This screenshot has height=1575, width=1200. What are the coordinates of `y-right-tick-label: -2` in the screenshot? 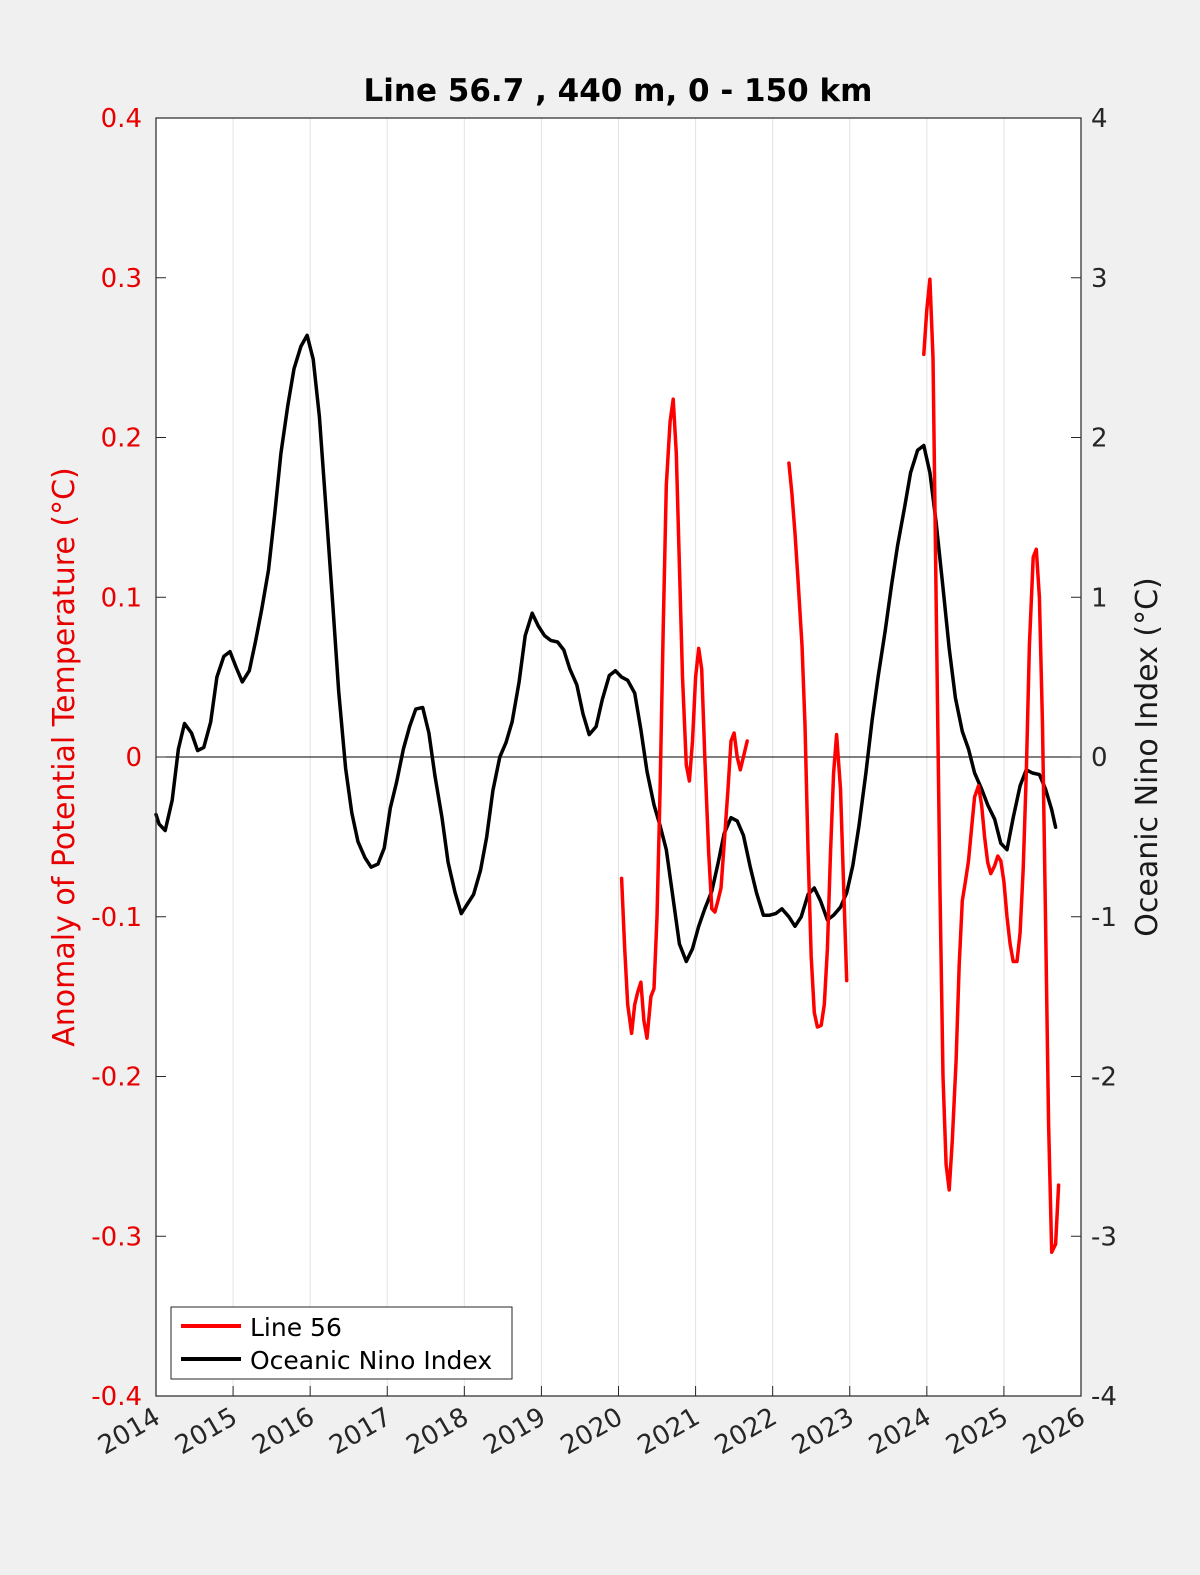 It's located at (1104, 1078).